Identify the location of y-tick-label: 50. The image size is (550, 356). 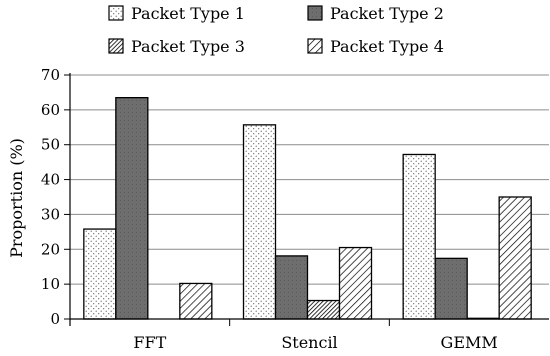
(50, 145).